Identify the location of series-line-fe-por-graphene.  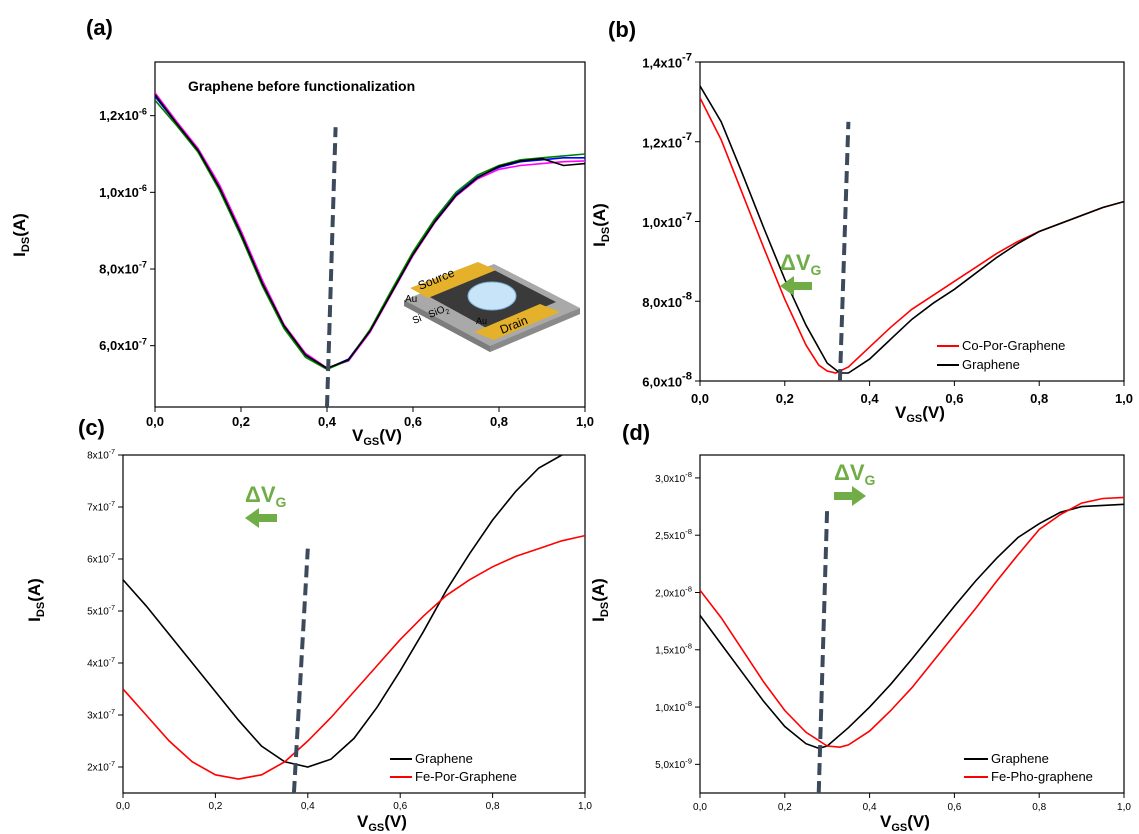
(354, 657).